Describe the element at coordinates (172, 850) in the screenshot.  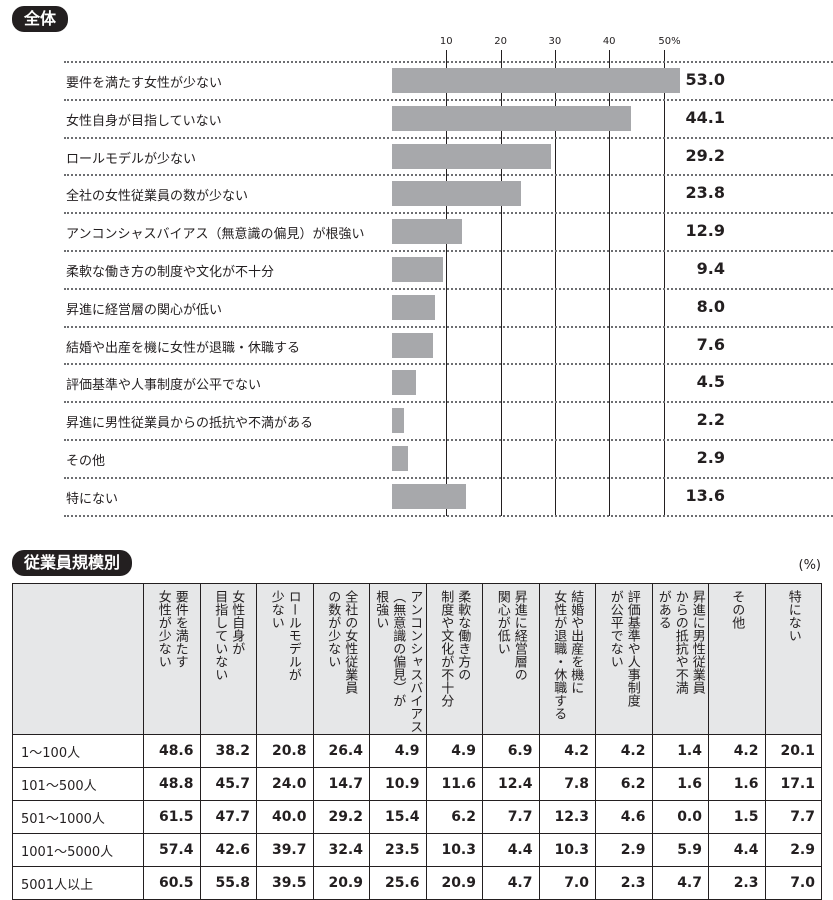
I see `table-cell: 57.4` at that location.